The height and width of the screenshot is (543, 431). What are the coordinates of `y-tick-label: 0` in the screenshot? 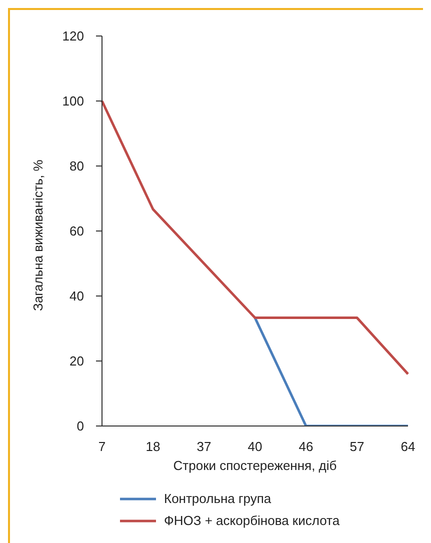 It's located at (80, 426).